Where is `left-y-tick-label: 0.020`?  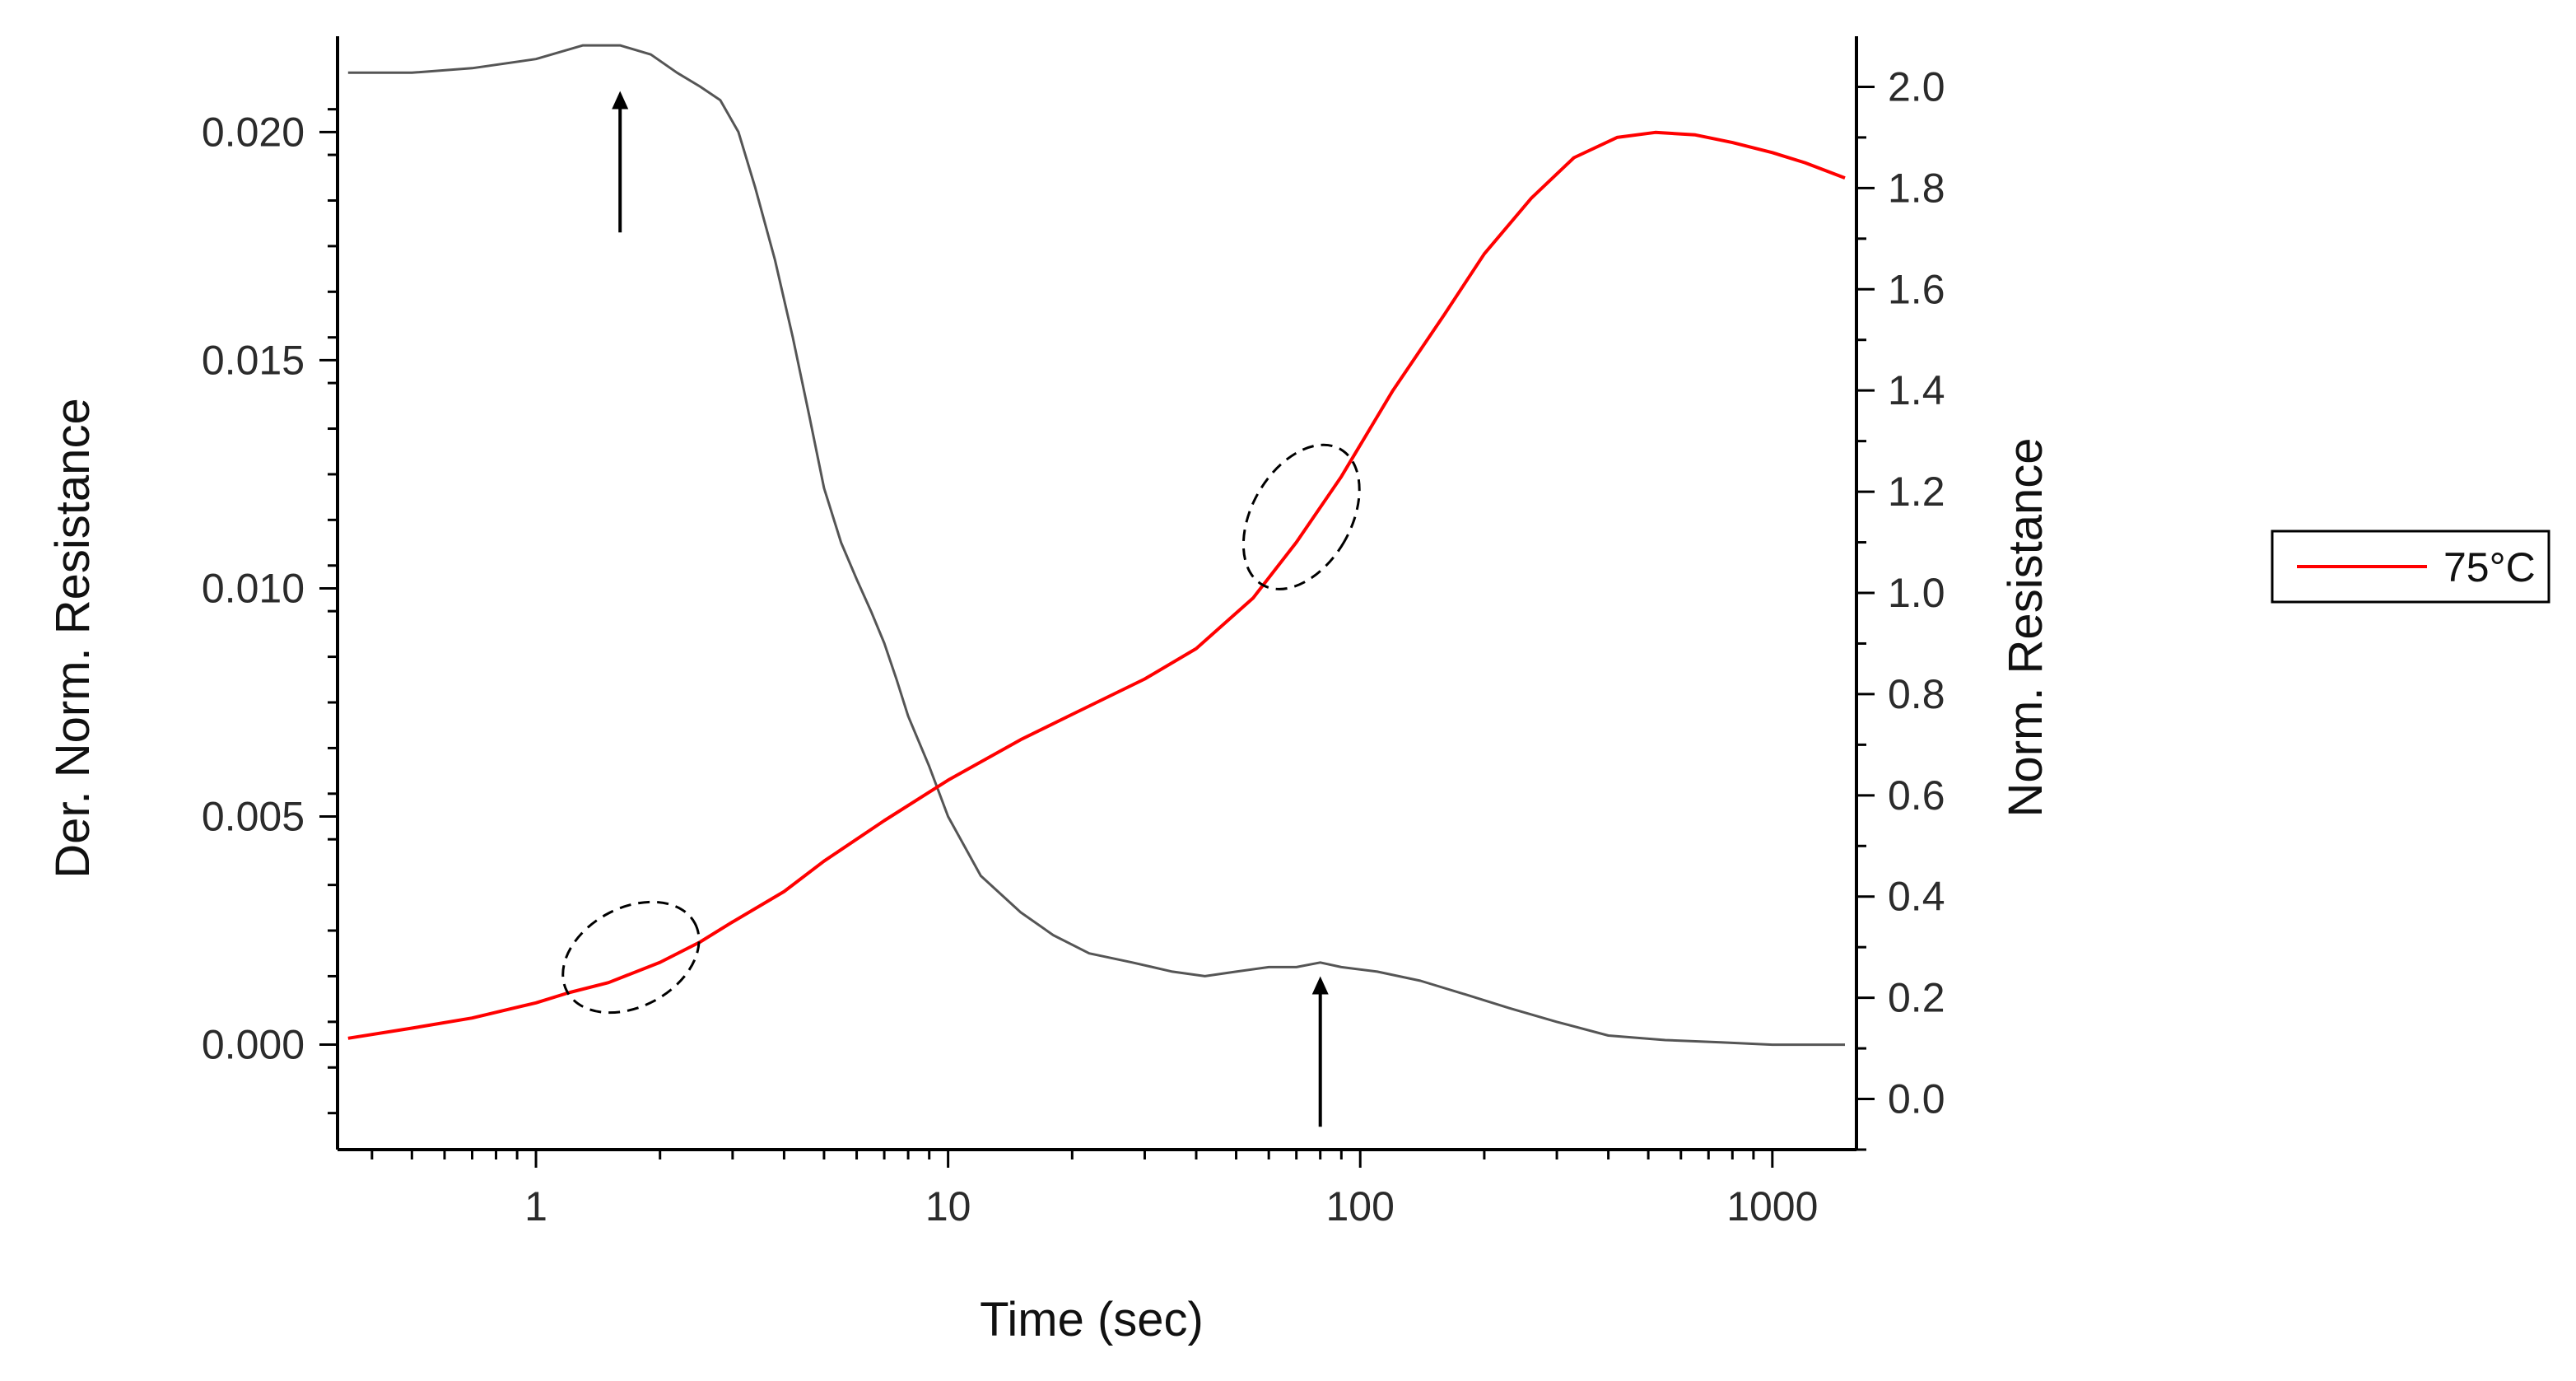 left-y-tick-label: 0.020 is located at coordinates (253, 132).